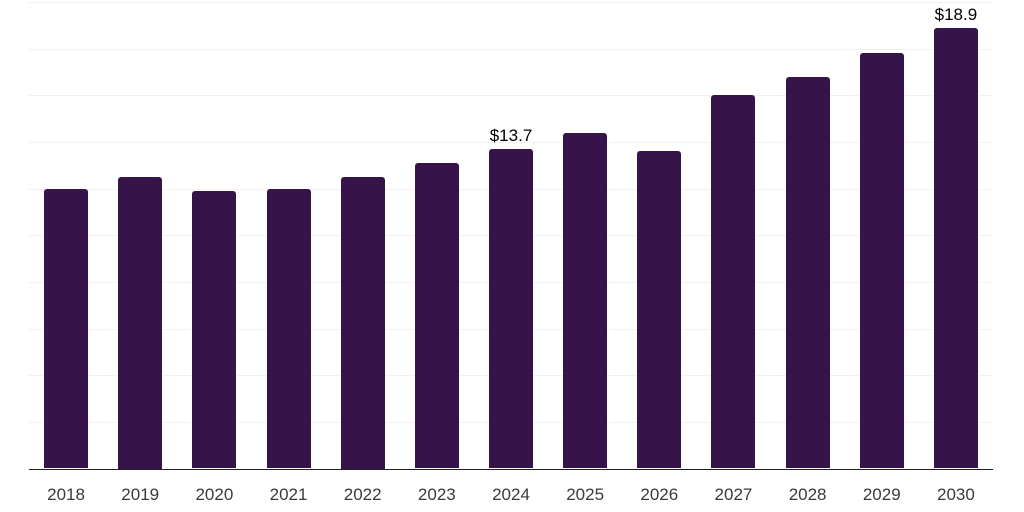 Image resolution: width=1024 pixels, height=512 pixels. I want to click on x-tick-label-2030: 2030, so click(956, 494).